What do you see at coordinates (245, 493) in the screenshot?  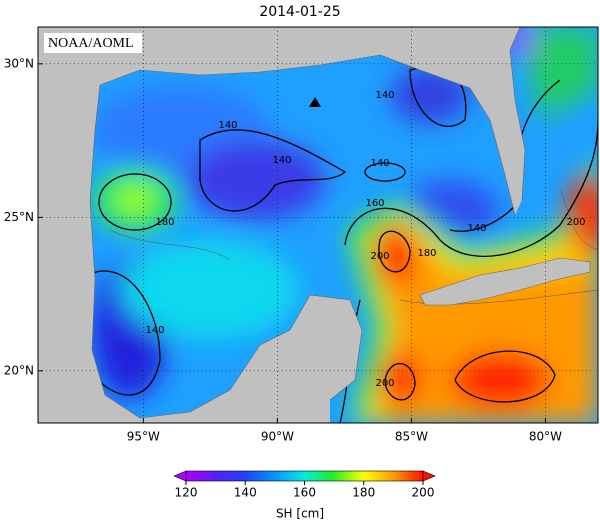 I see `colorbar-tick-label: 140` at bounding box center [245, 493].